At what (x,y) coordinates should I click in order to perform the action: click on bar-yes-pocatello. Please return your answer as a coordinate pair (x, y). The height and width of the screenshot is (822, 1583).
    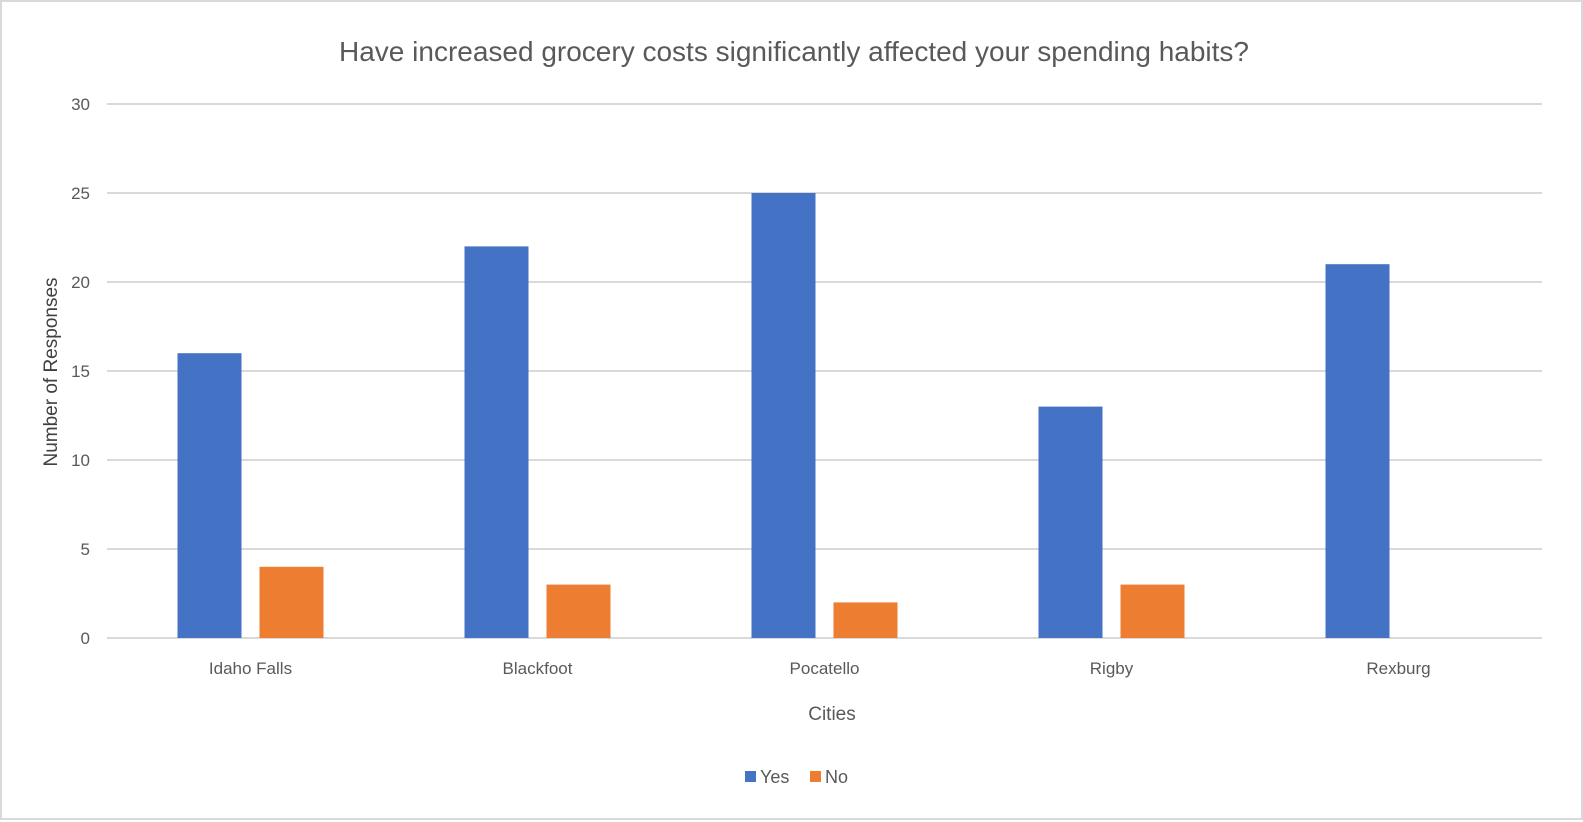
    Looking at the image, I should click on (783, 415).